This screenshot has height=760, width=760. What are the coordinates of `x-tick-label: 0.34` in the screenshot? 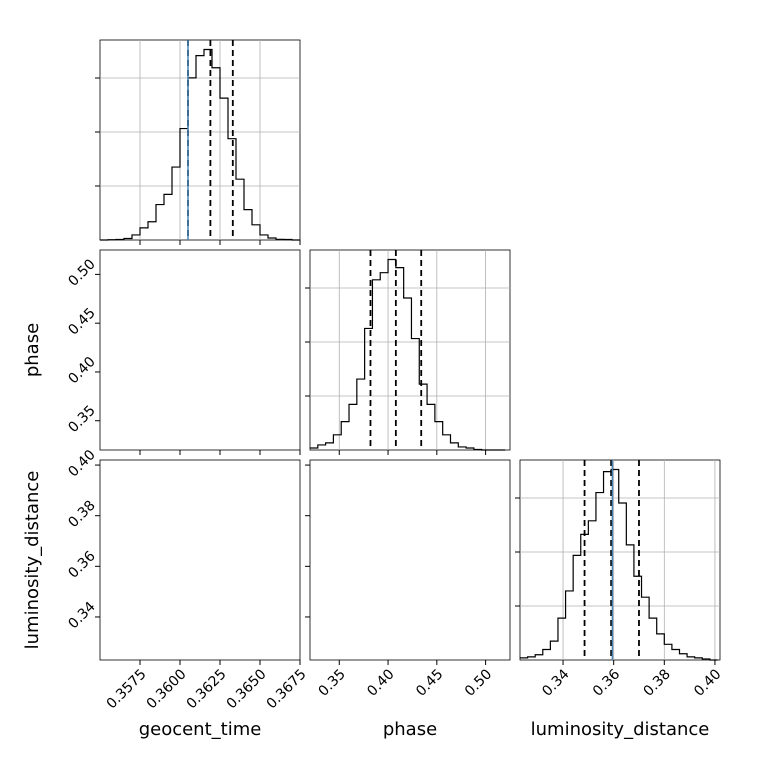 It's located at (555, 682).